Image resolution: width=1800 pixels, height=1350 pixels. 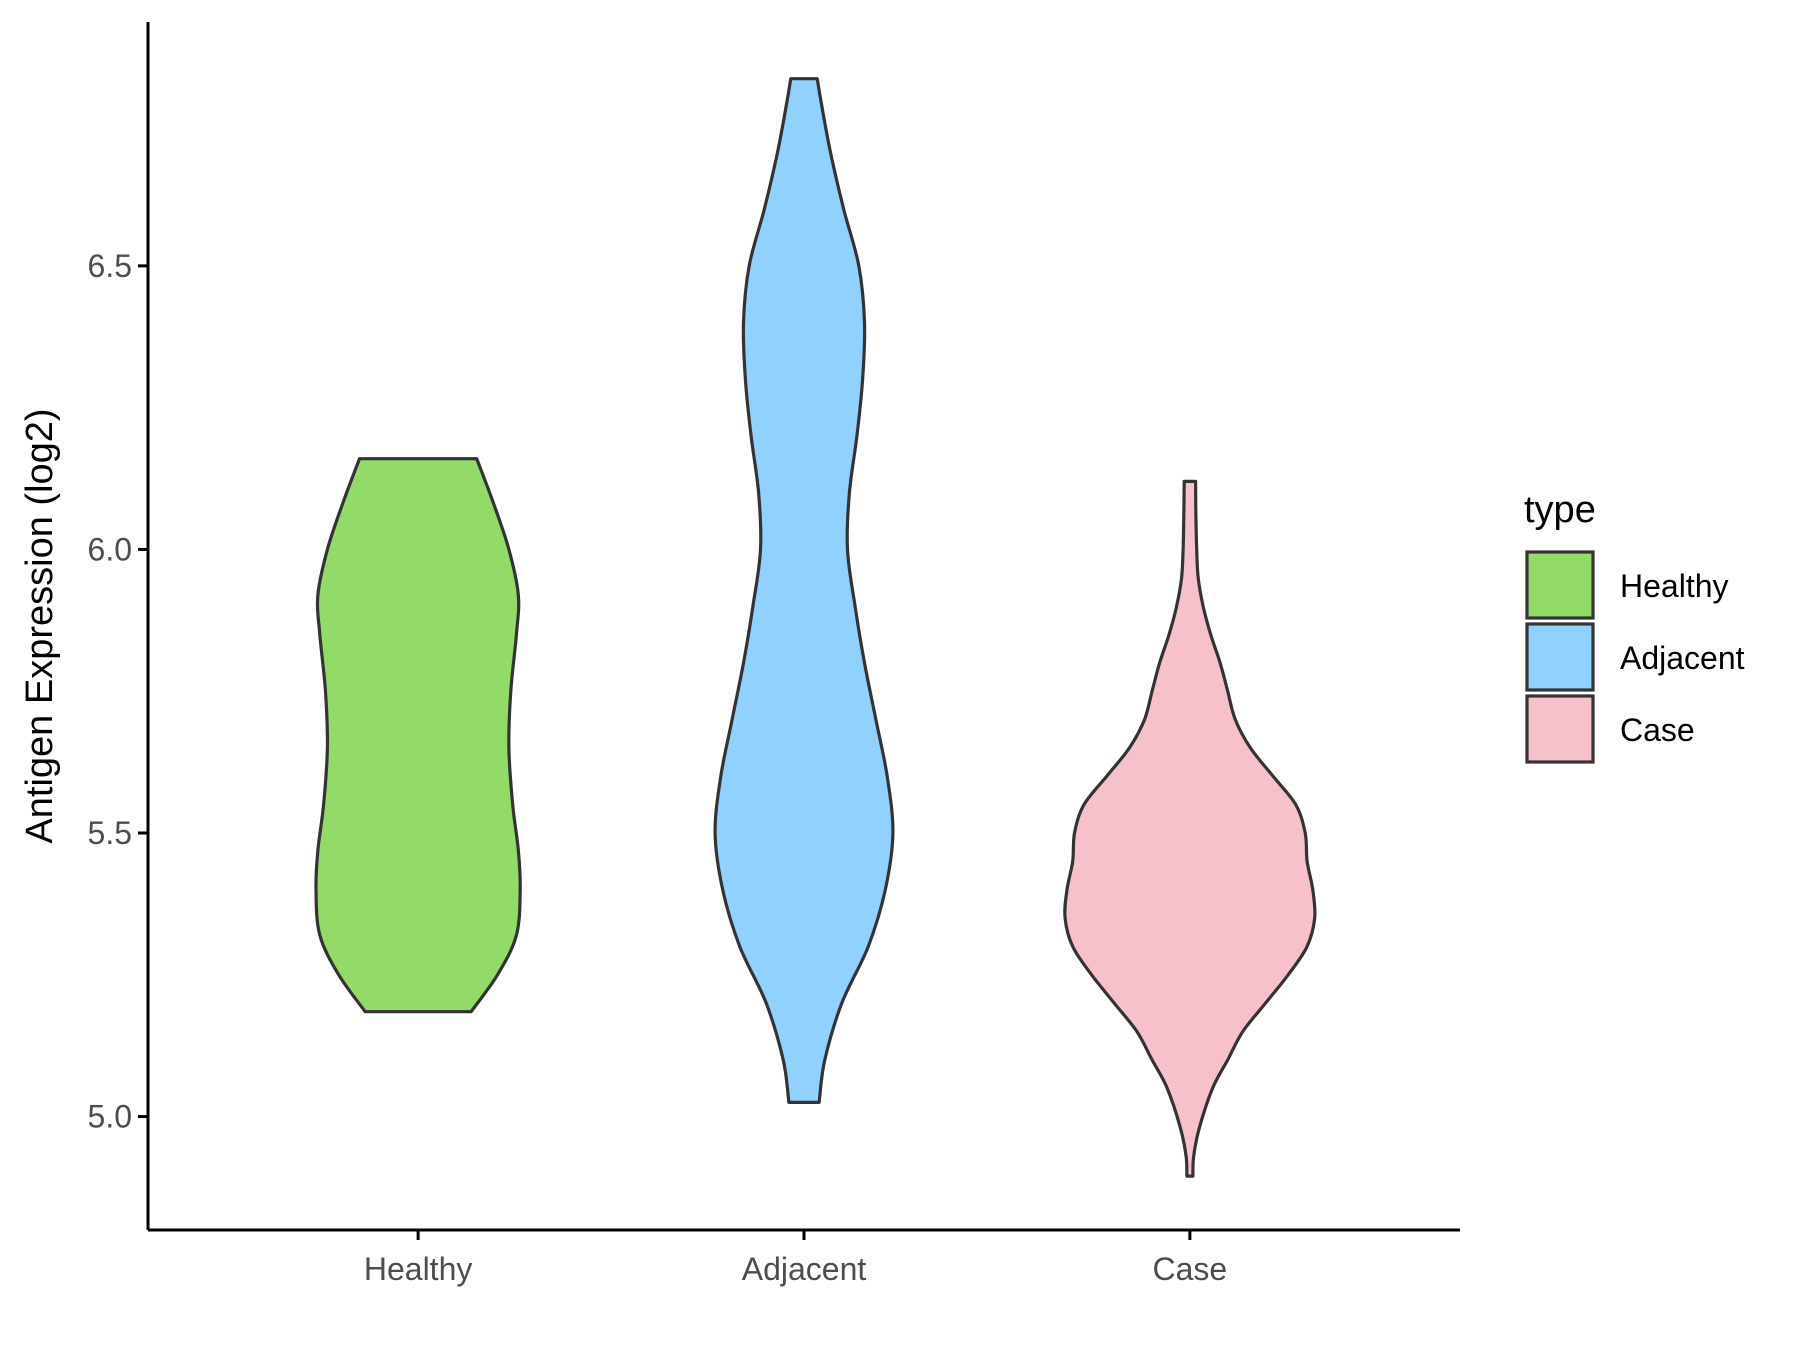 What do you see at coordinates (1657, 730) in the screenshot?
I see `legend-label-case: Case` at bounding box center [1657, 730].